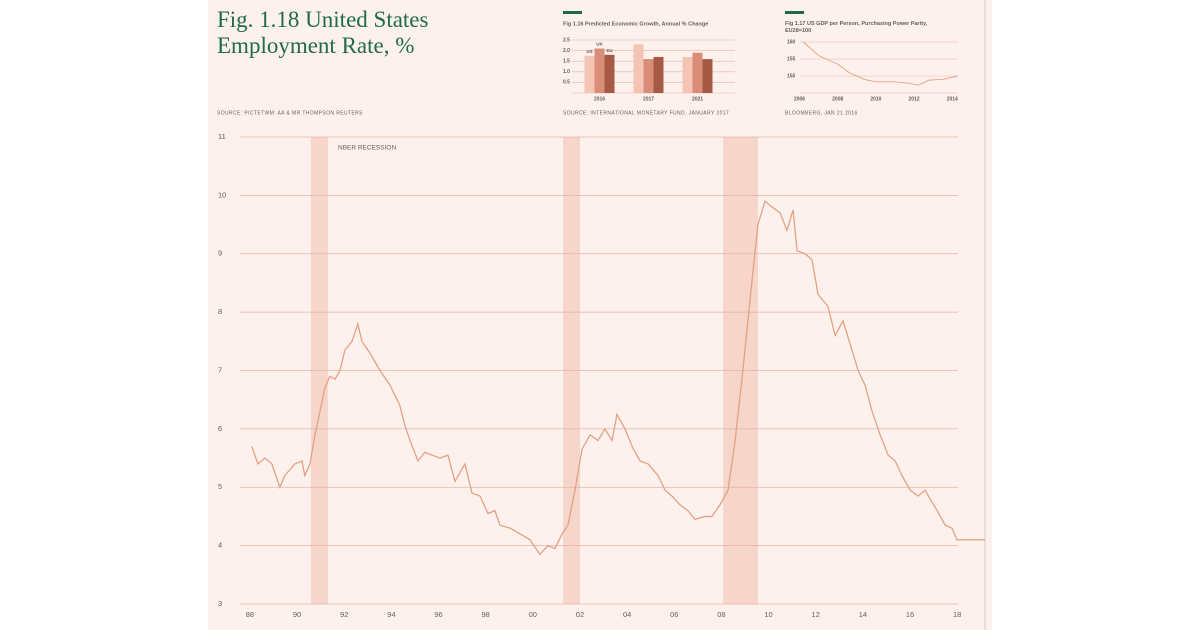  What do you see at coordinates (344, 614) in the screenshot?
I see `x-tick-label: 92` at bounding box center [344, 614].